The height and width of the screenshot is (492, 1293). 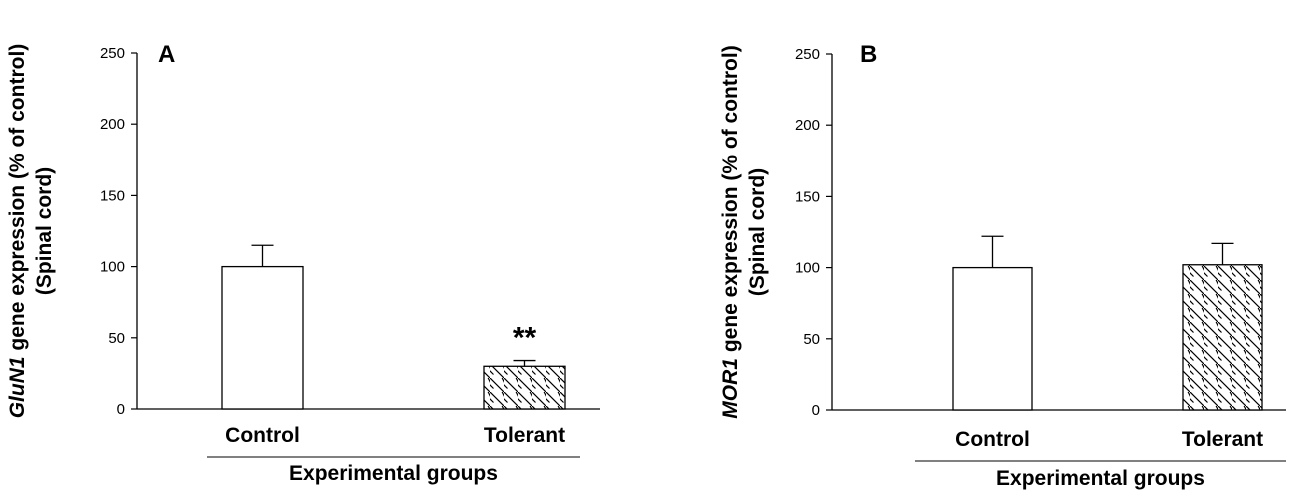 I want to click on significance-label: **, so click(x=525, y=338).